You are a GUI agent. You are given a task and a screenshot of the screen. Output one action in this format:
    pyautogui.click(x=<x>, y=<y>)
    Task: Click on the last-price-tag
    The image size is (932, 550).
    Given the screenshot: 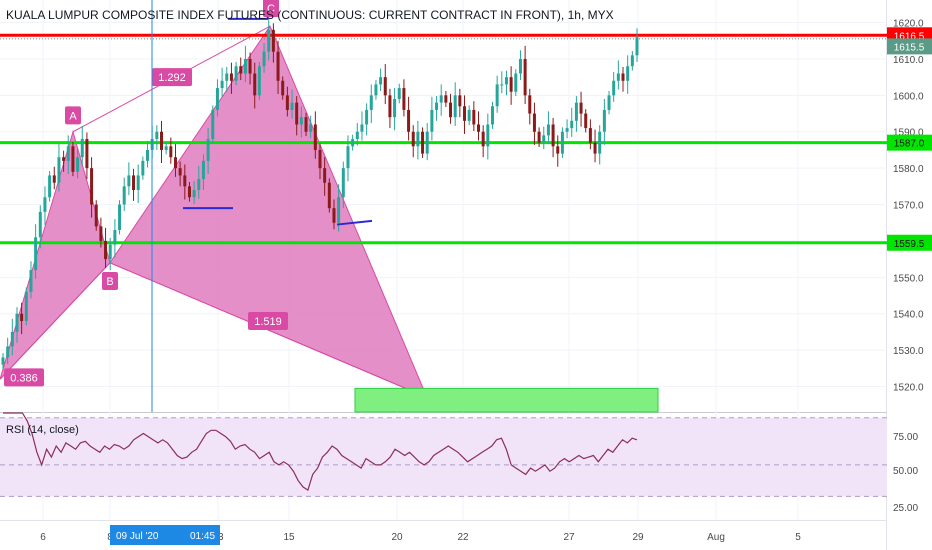 What is the action you would take?
    pyautogui.click(x=909, y=46)
    